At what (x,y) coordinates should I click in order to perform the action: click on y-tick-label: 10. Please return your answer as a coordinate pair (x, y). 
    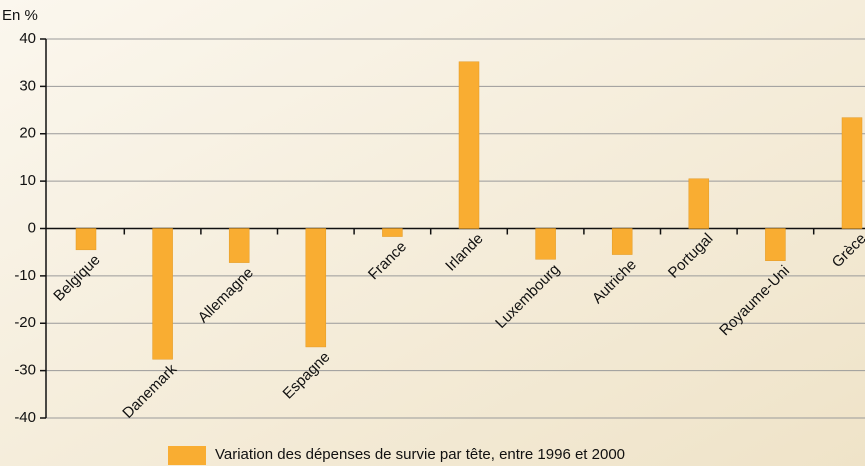
    Looking at the image, I should click on (27, 180).